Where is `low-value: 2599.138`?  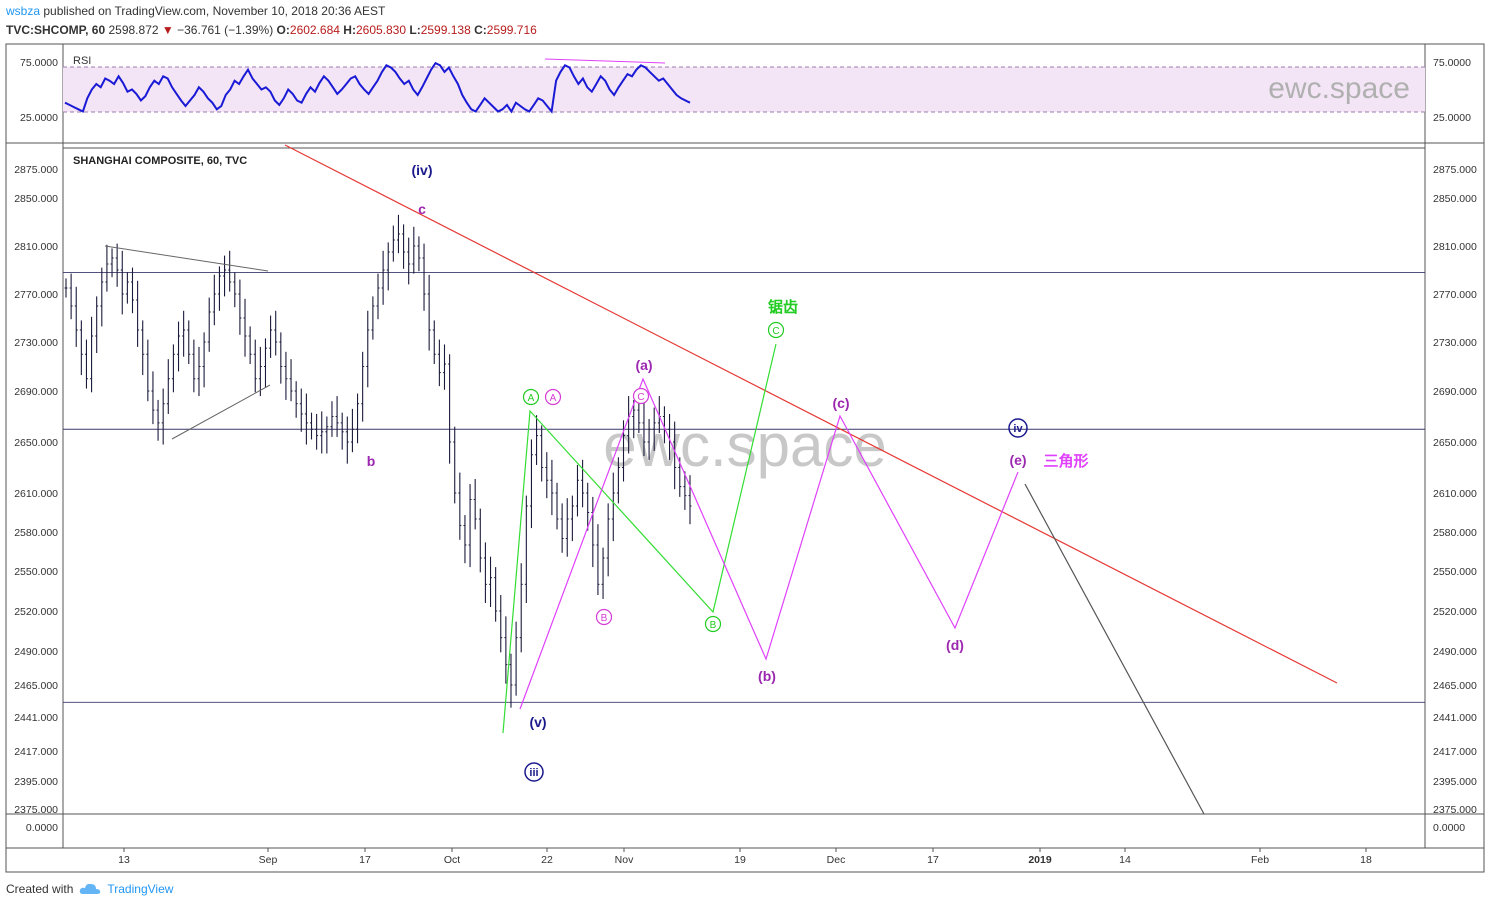 low-value: 2599.138 is located at coordinates (445, 30).